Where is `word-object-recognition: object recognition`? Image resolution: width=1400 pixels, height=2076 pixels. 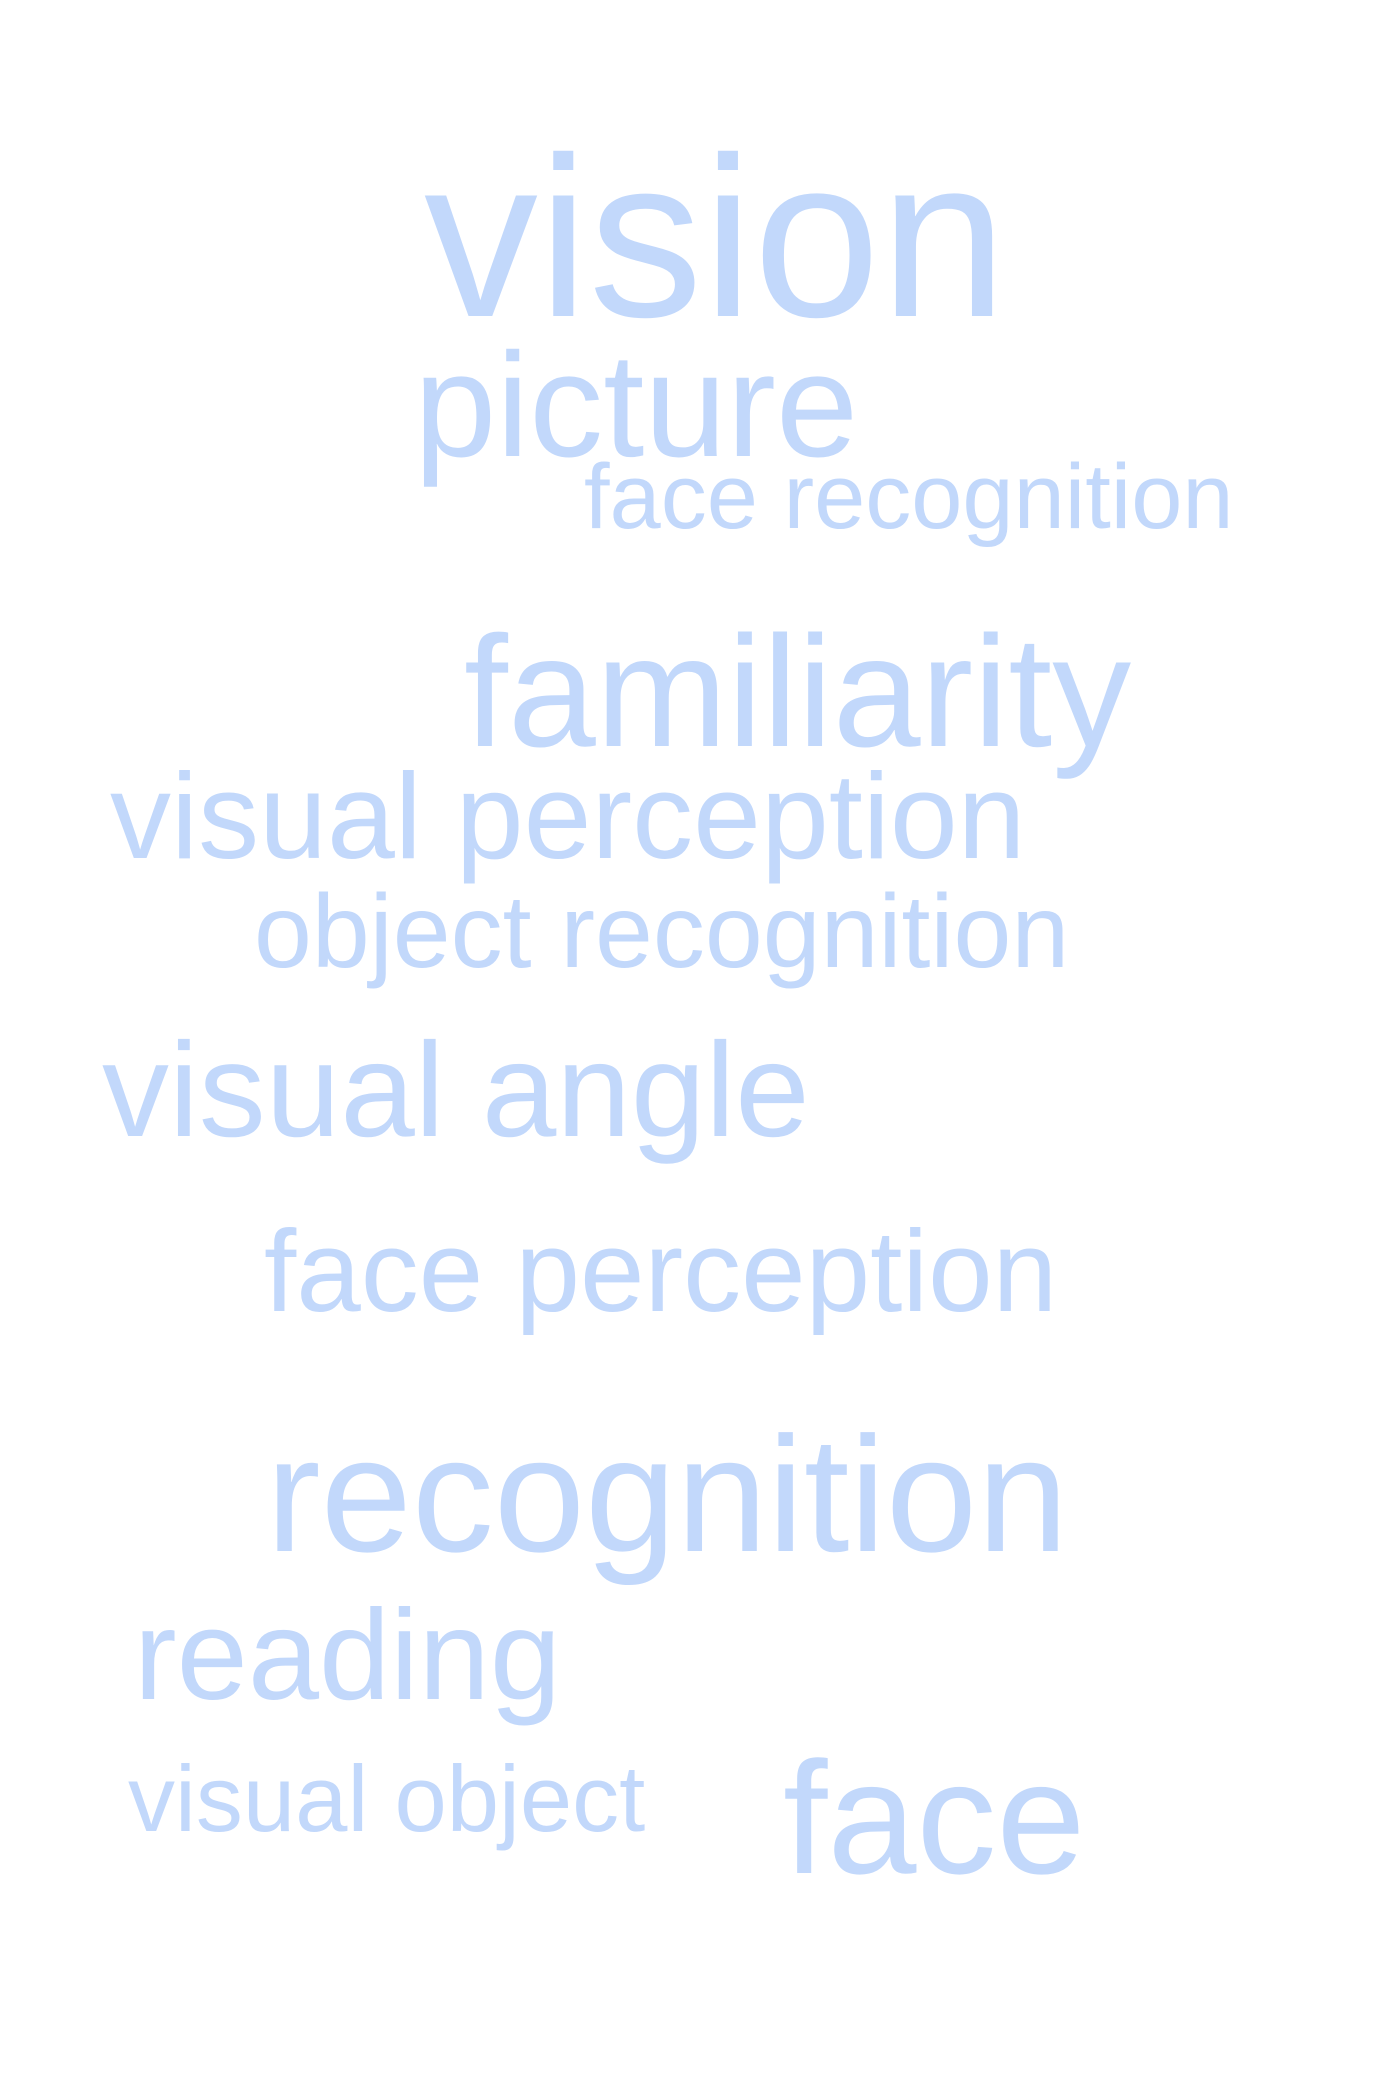 word-object-recognition: object recognition is located at coordinates (662, 932).